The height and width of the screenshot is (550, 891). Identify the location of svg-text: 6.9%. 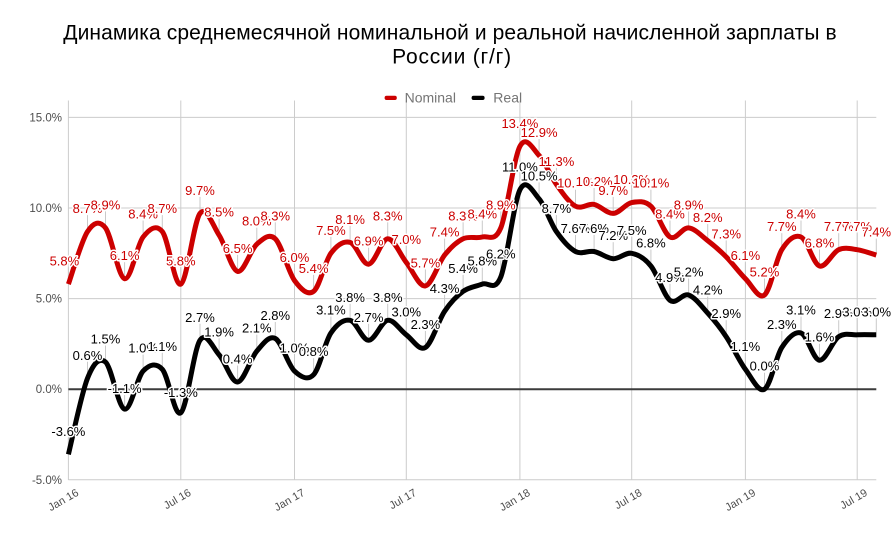
(369, 241).